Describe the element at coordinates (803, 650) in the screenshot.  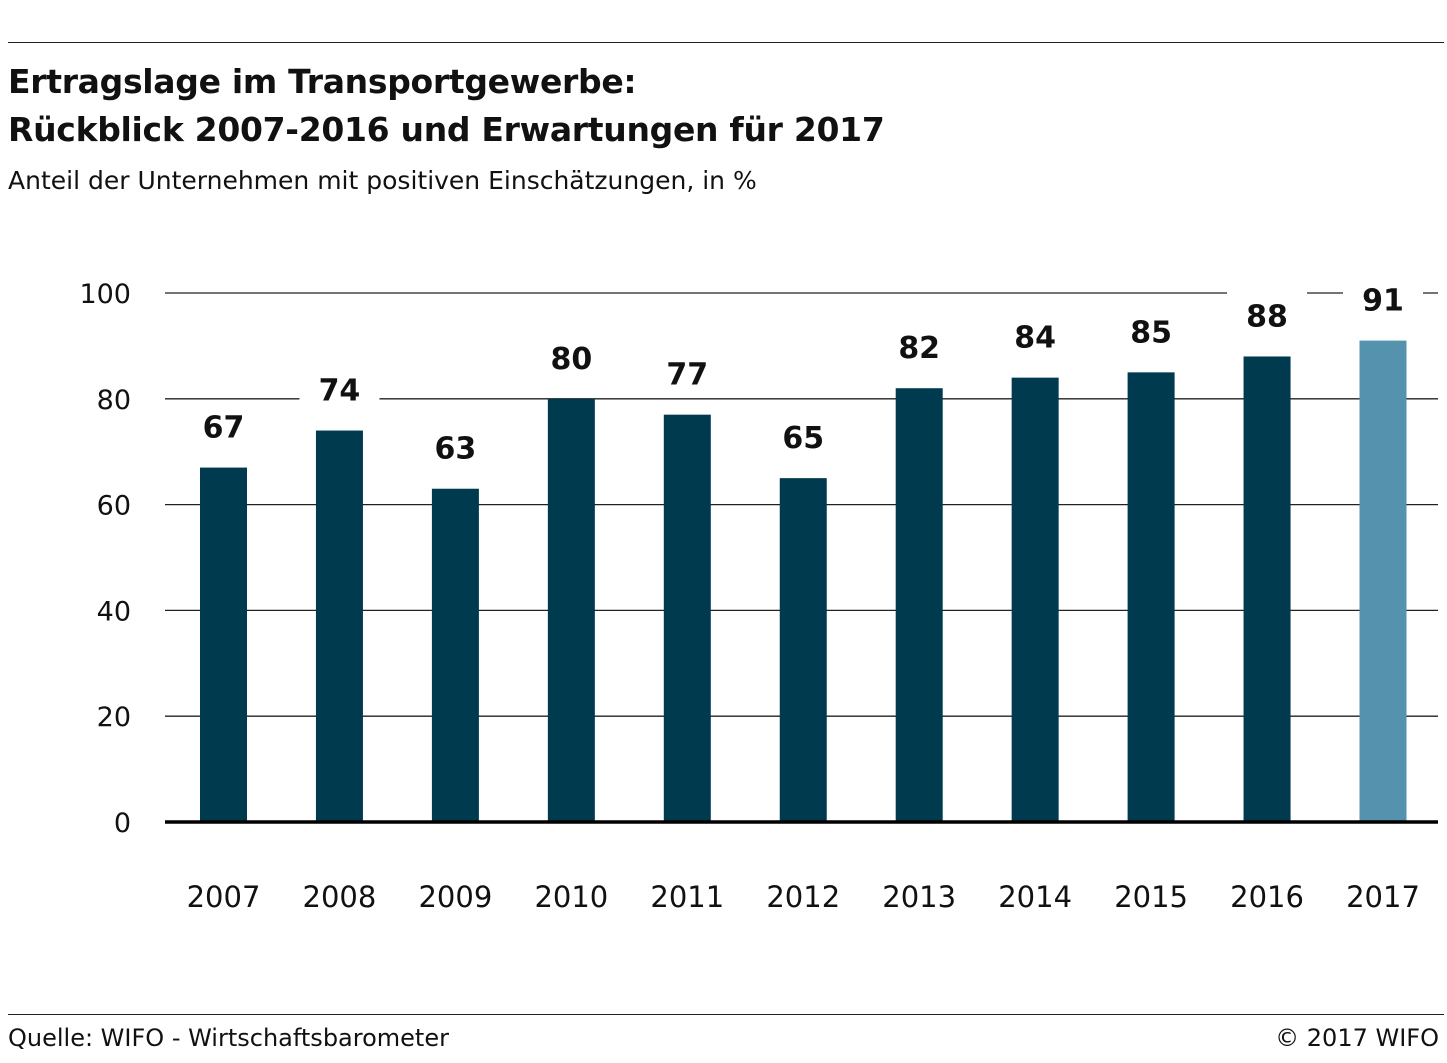
I see `bar-2012` at that location.